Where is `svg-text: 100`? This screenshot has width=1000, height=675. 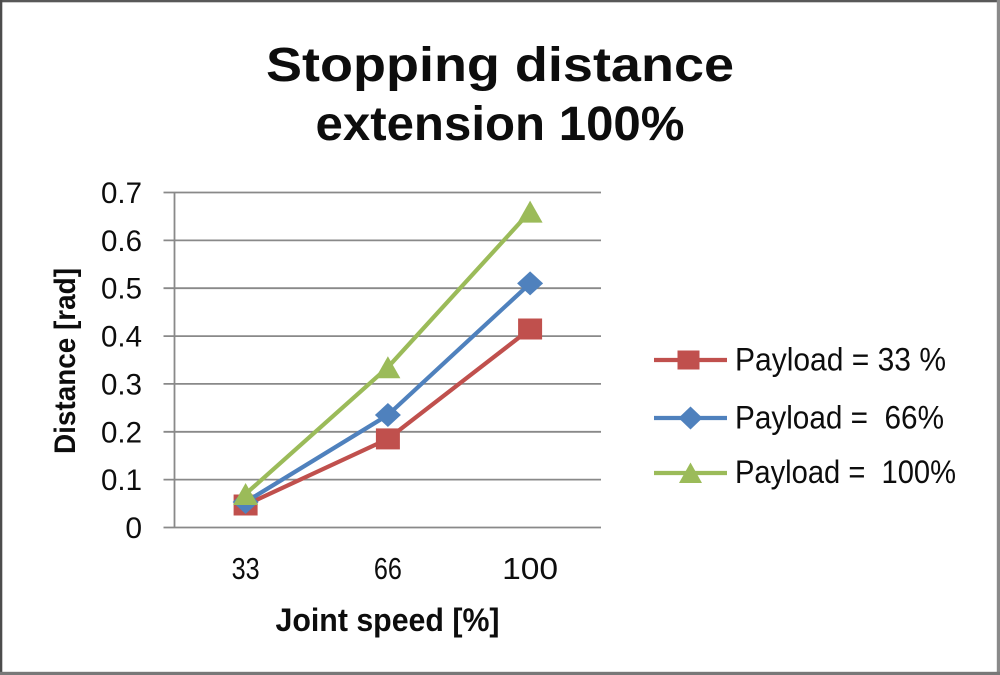 svg-text: 100 is located at coordinates (530, 568).